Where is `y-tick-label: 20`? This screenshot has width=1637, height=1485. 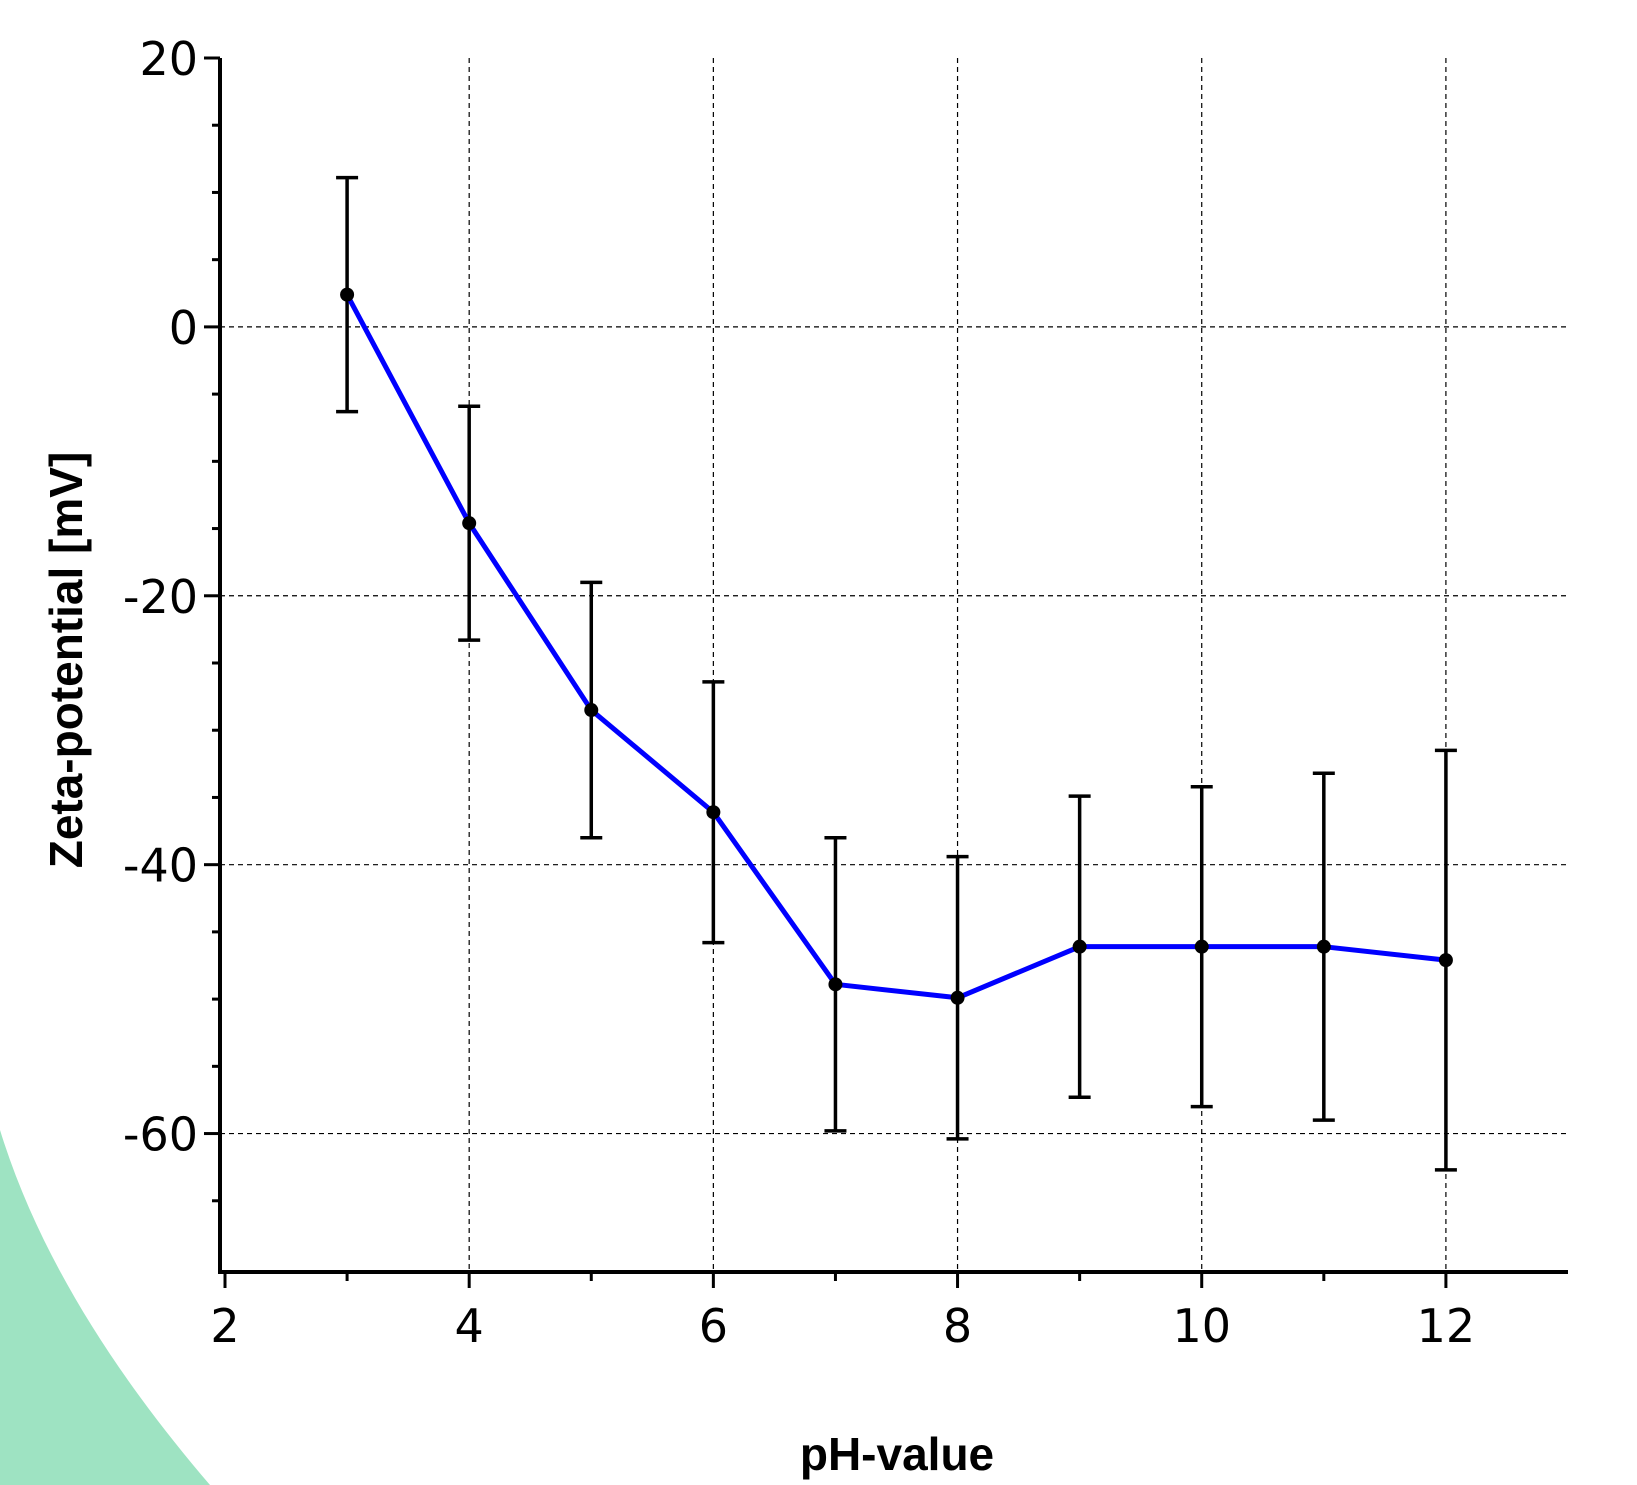
y-tick-label: 20 is located at coordinates (168, 59).